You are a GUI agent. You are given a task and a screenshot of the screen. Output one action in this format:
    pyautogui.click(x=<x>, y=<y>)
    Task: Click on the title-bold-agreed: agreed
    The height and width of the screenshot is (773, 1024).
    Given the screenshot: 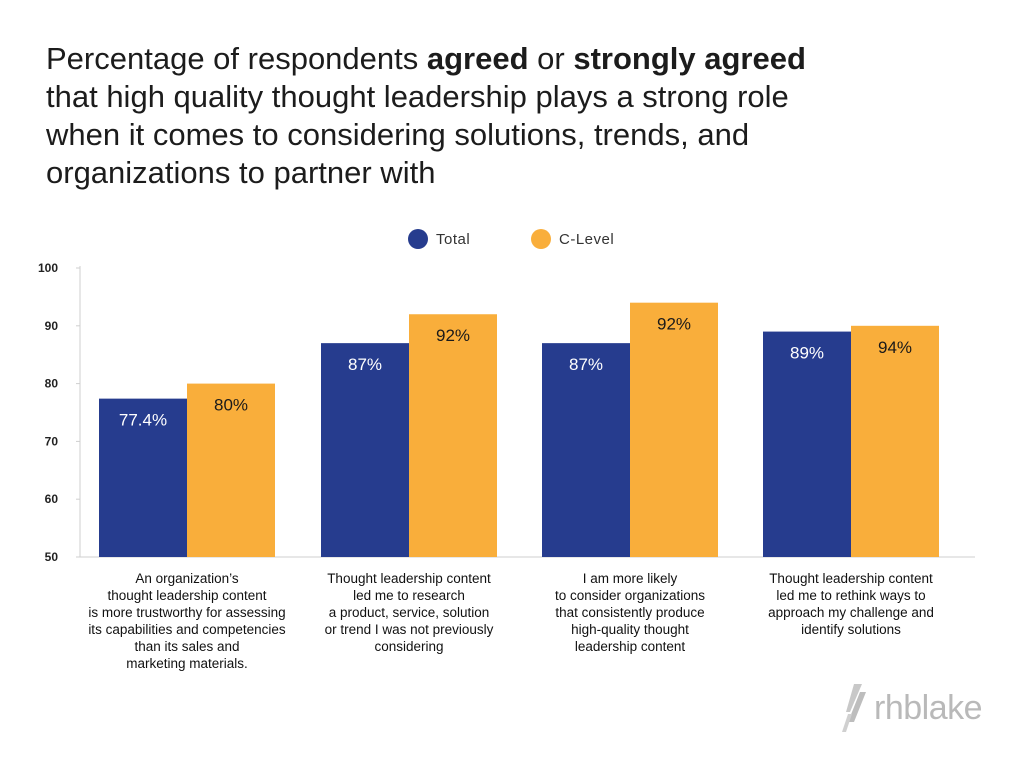 What is the action you would take?
    pyautogui.click(x=477, y=58)
    